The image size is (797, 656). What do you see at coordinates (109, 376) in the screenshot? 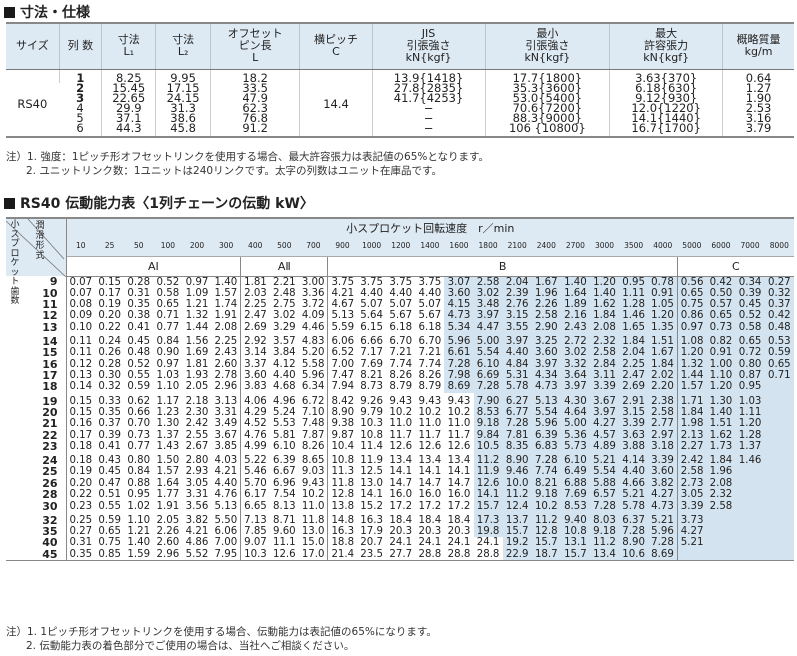
I see `power-value: 0.30` at bounding box center [109, 376].